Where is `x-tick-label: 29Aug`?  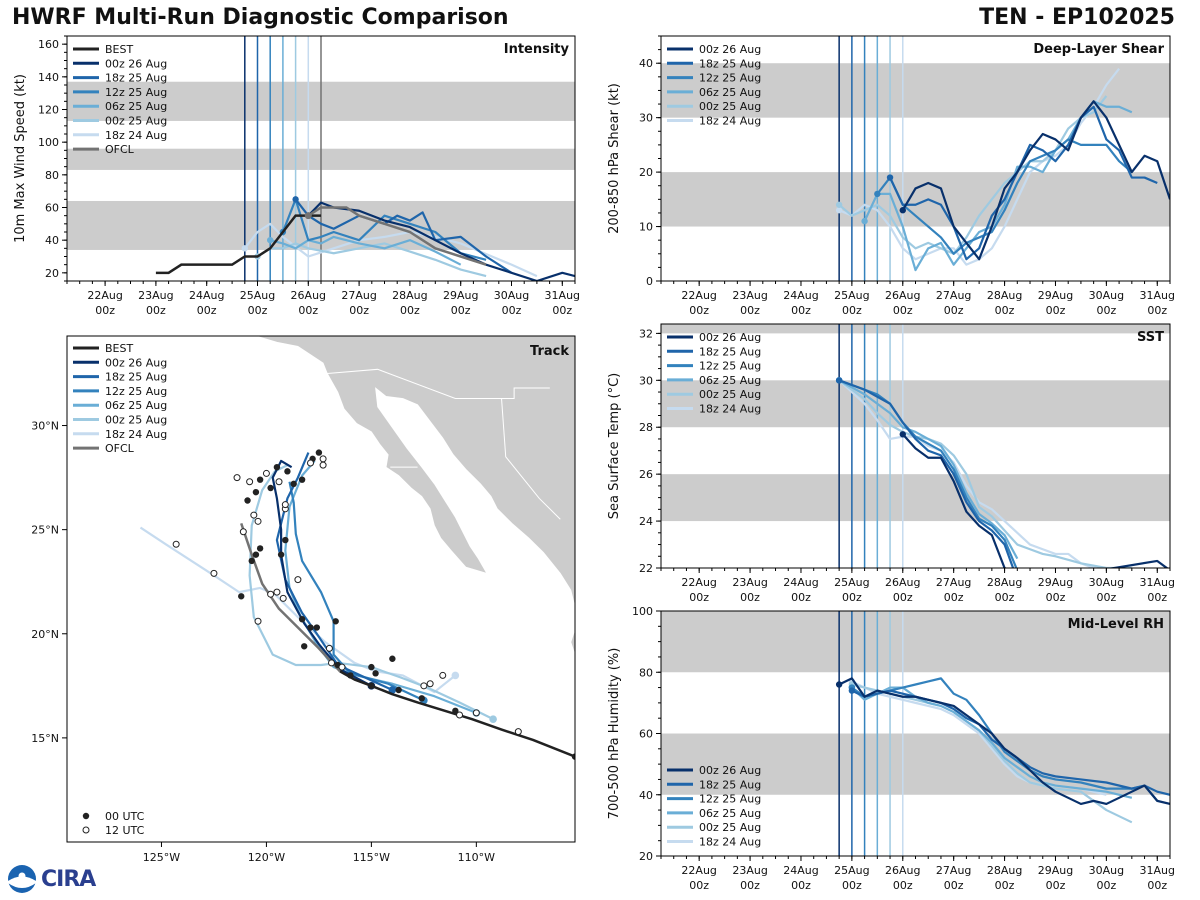 x-tick-label: 29Aug is located at coordinates (1055, 870).